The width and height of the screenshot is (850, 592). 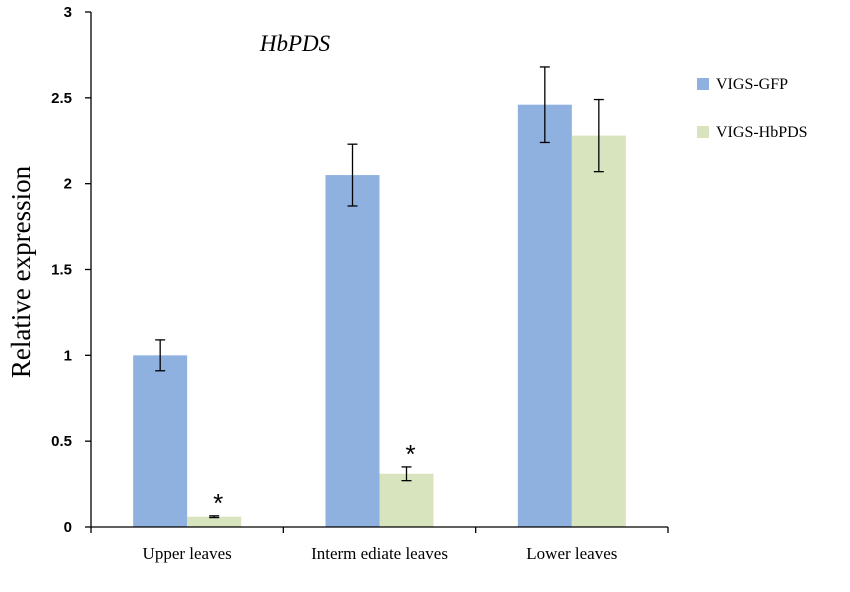 I want to click on y-axis-title: Relative expression, so click(x=21, y=271).